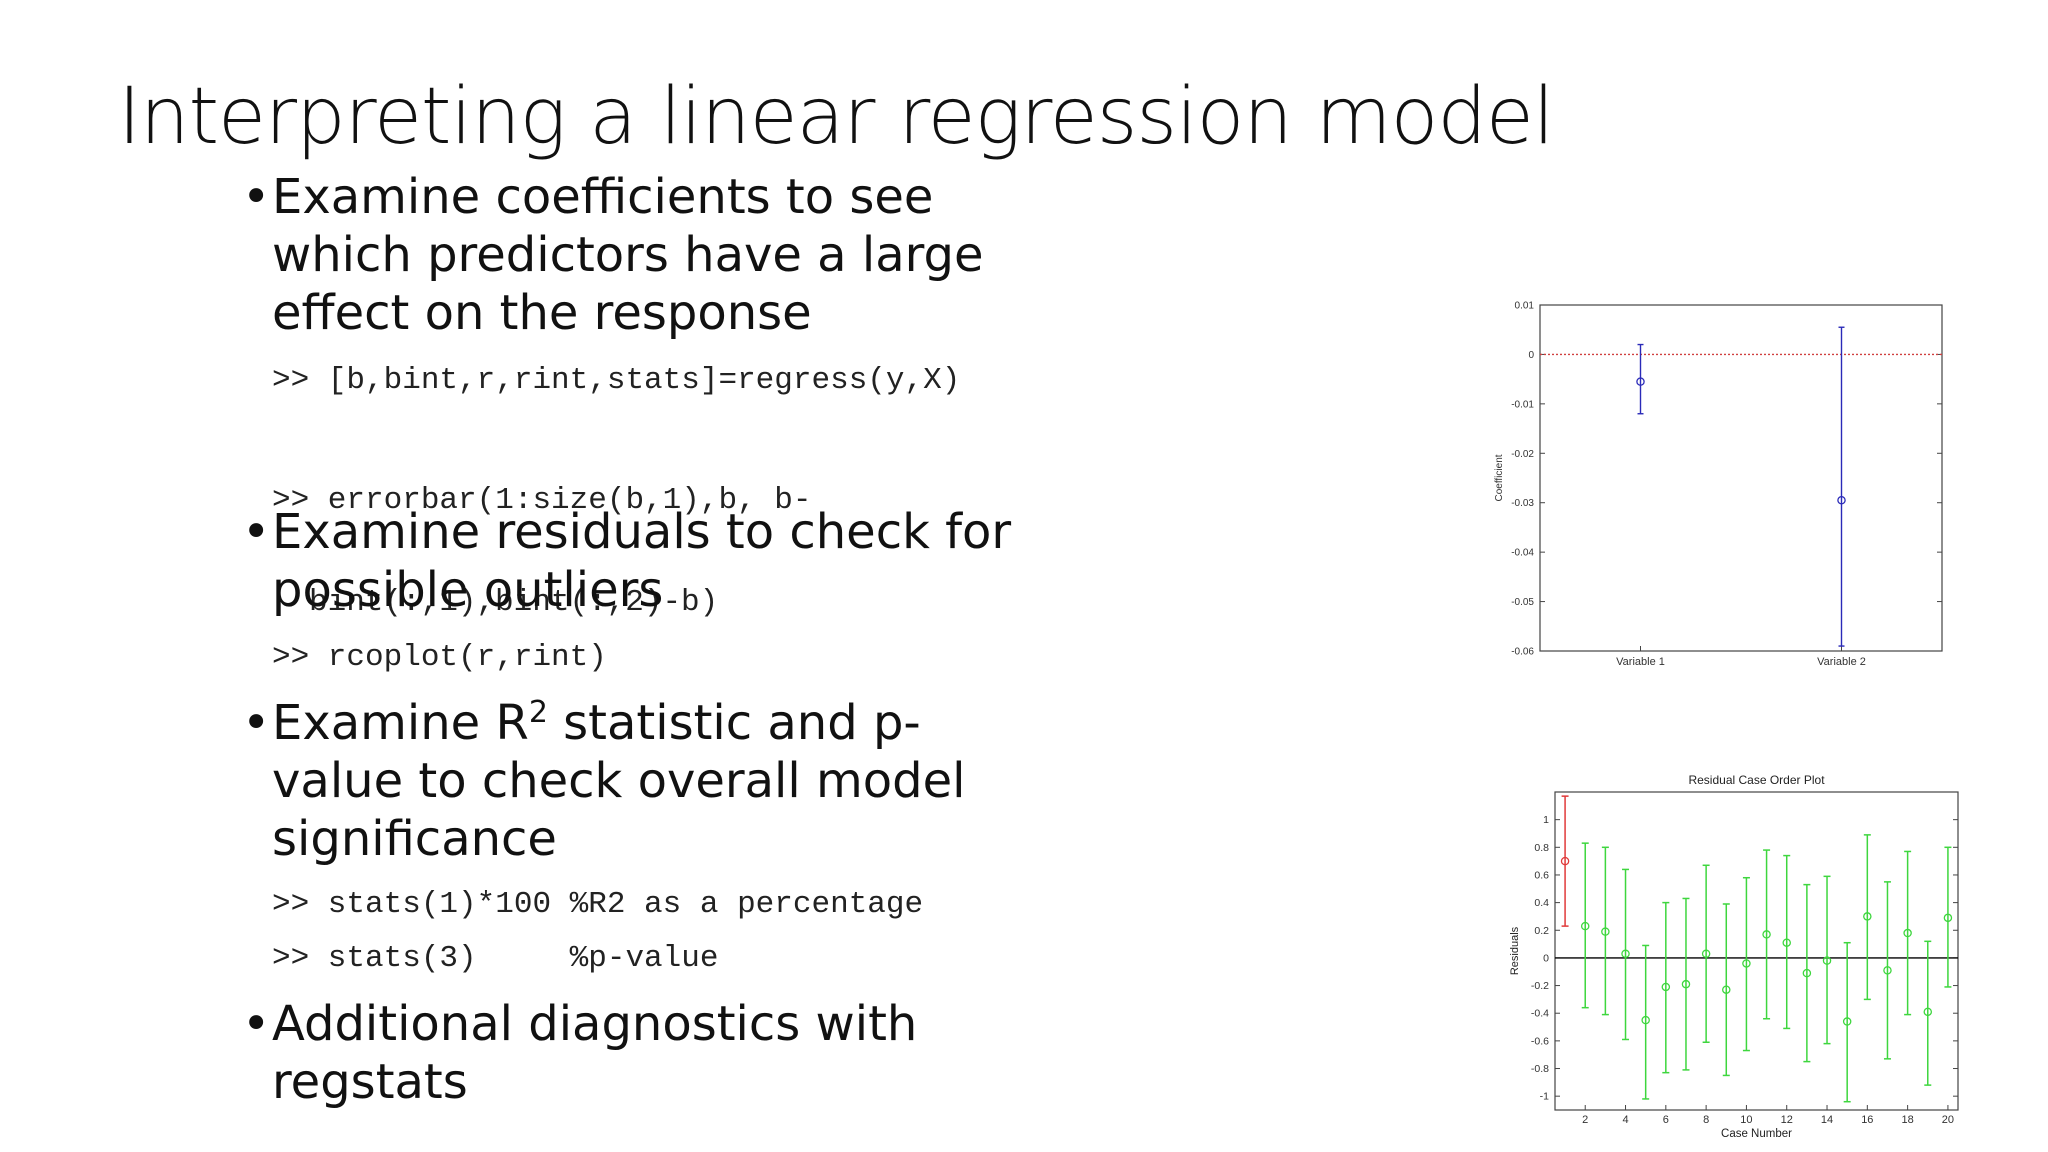  Describe the element at coordinates (707, 1053) in the screenshot. I see `bullet-diagnostics: • Additional diagnostics with regstats` at that location.